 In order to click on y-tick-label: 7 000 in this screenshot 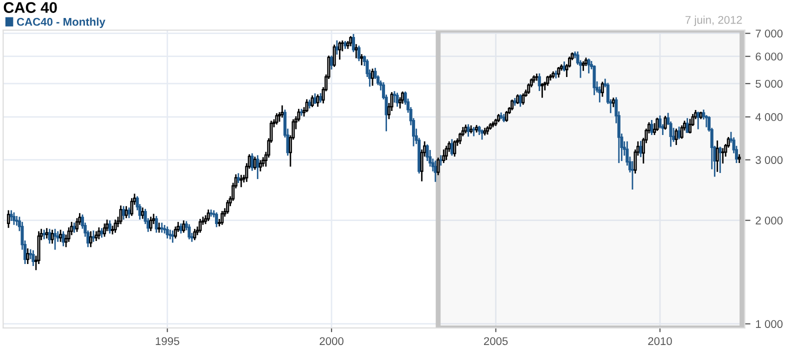, I will do `click(769, 34)`.